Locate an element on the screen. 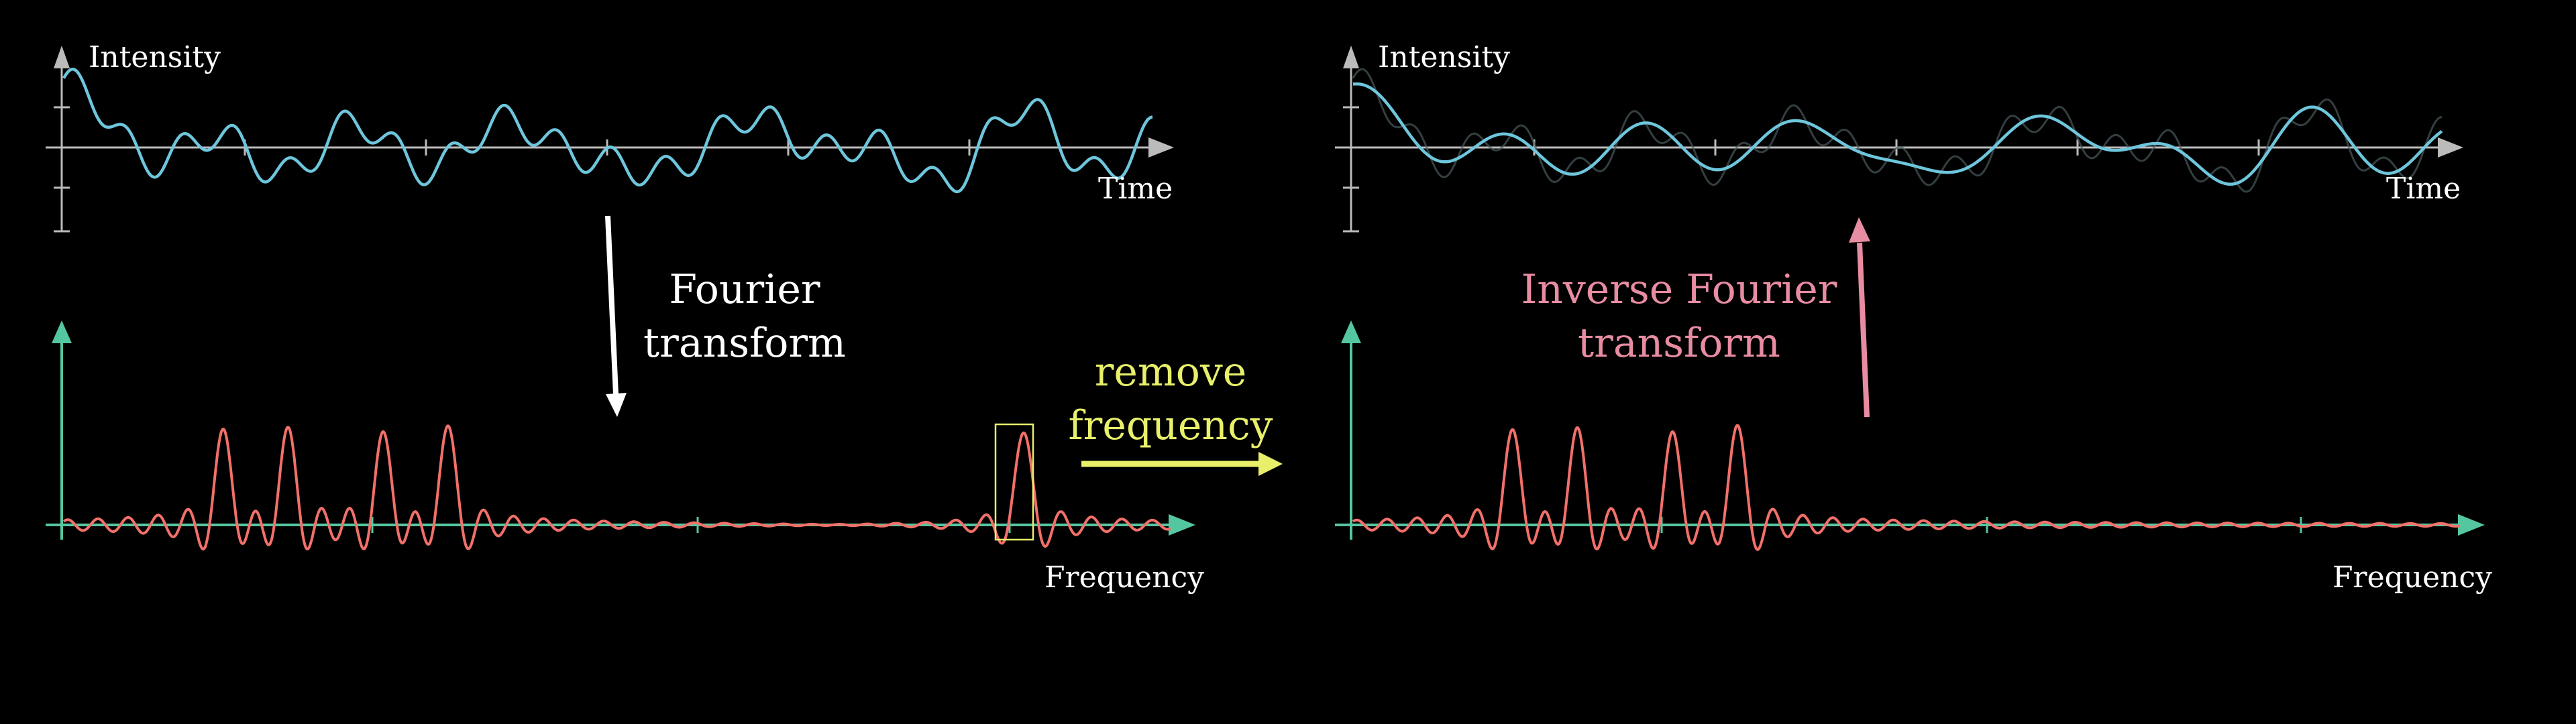 This screenshot has width=2576, height=724. right-filtered-signal is located at coordinates (1897, 134).